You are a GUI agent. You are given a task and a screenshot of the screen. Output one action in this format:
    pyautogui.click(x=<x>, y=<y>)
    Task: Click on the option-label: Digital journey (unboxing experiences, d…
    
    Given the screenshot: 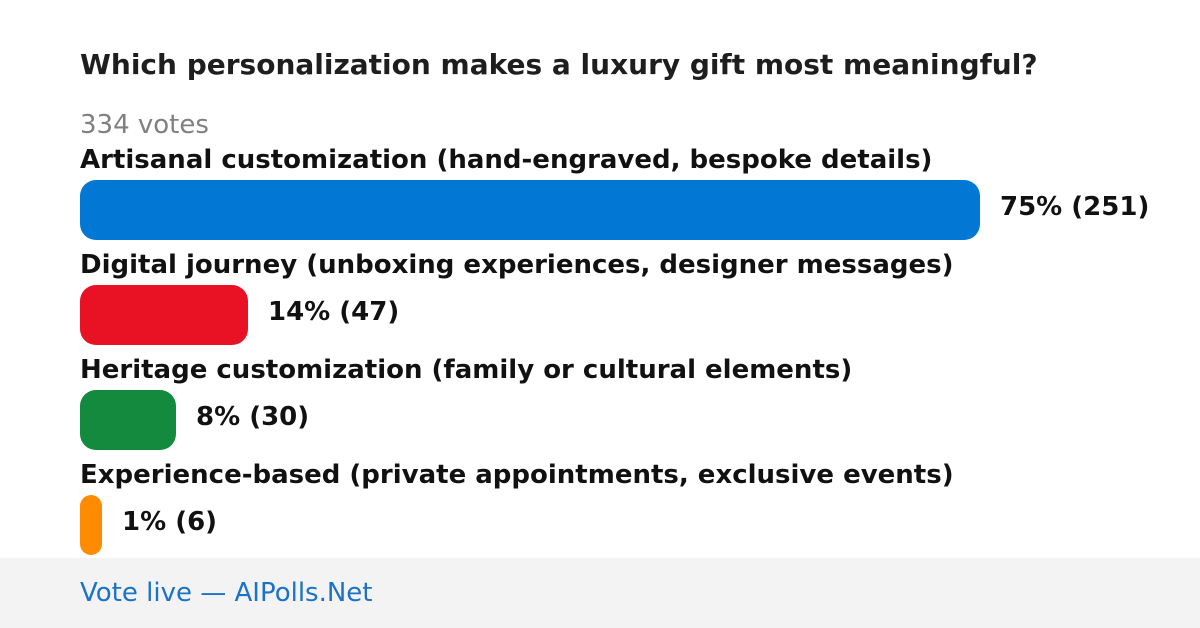 What is the action you would take?
    pyautogui.click(x=517, y=265)
    